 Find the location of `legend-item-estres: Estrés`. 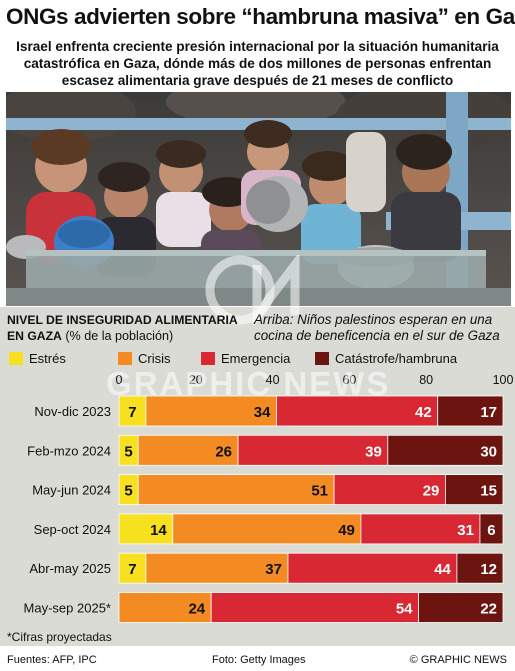

legend-item-estres: Estrés is located at coordinates (37, 358).